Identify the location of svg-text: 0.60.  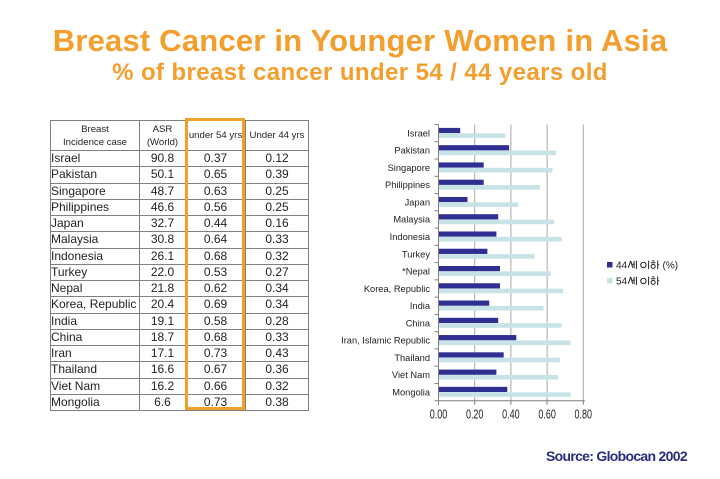
(547, 414).